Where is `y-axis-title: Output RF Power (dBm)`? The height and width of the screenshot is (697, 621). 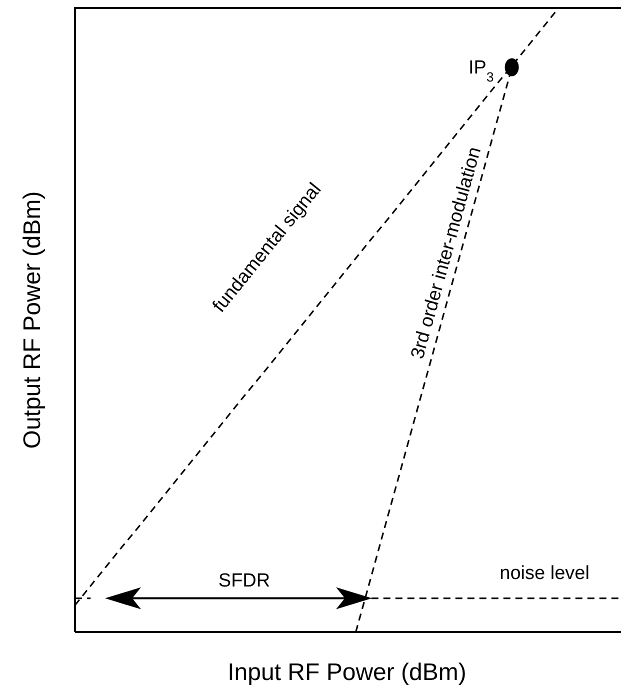 y-axis-title: Output RF Power (dBm) is located at coordinates (32, 320).